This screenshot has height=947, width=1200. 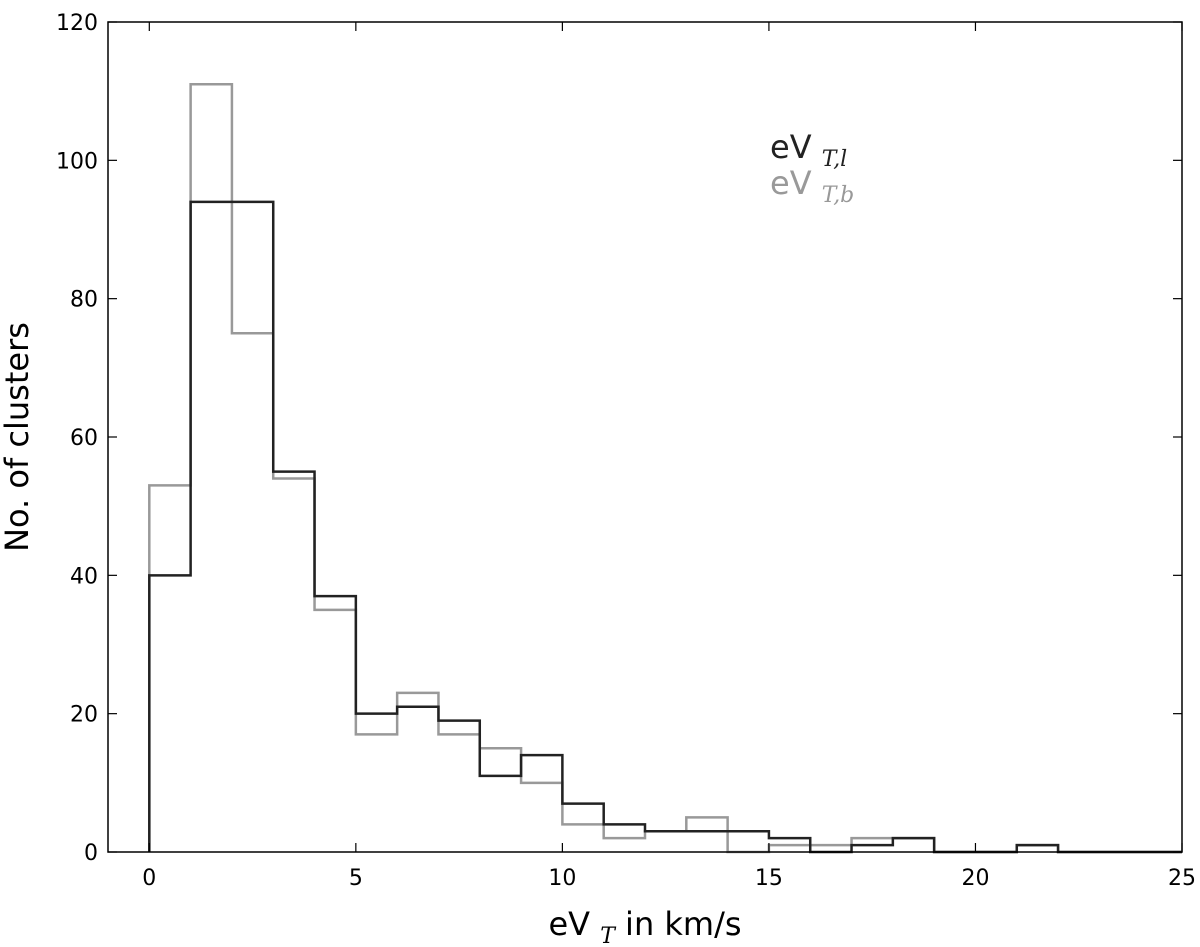 I want to click on y-tick-label: 60, so click(x=84, y=438).